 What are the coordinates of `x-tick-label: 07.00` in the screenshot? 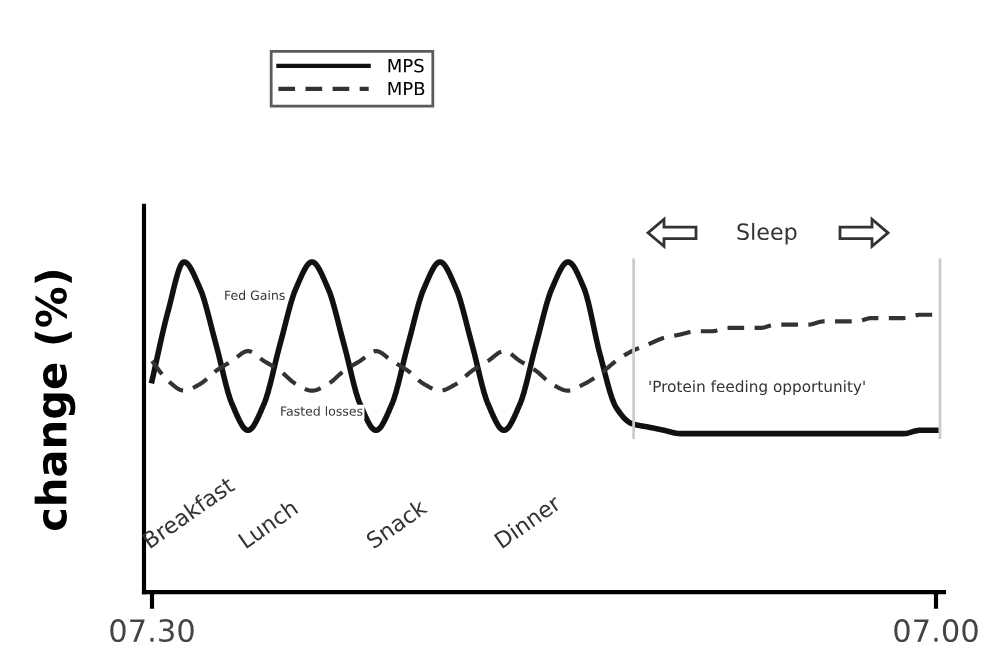 It's located at (936, 631).